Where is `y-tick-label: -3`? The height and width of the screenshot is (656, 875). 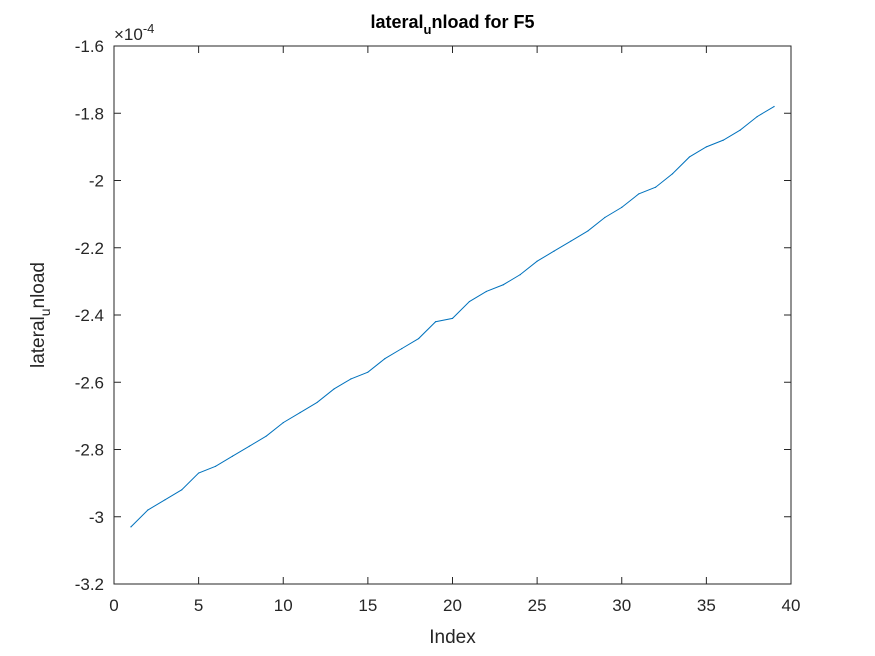 y-tick-label: -3 is located at coordinates (96, 517).